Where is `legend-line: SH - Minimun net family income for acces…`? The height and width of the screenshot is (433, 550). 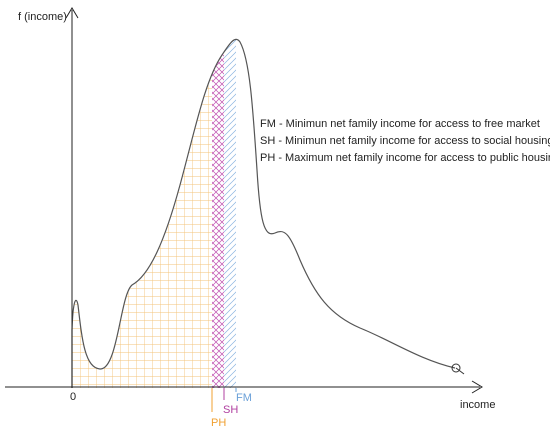
legend-line: SH - Minimun net family income for acces… is located at coordinates (405, 141).